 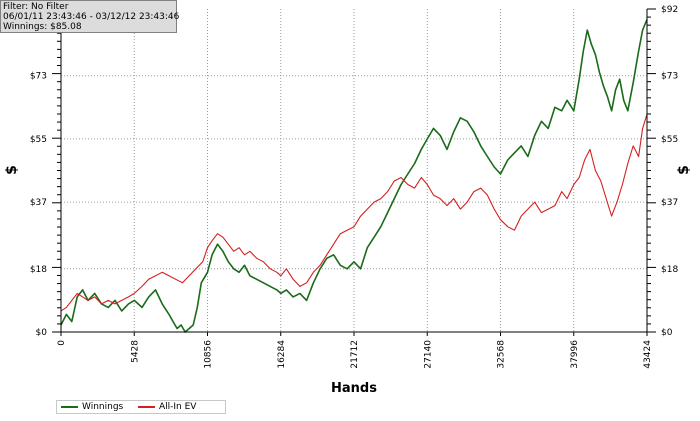 I want to click on x-axis-title: Hands, so click(x=354, y=388).